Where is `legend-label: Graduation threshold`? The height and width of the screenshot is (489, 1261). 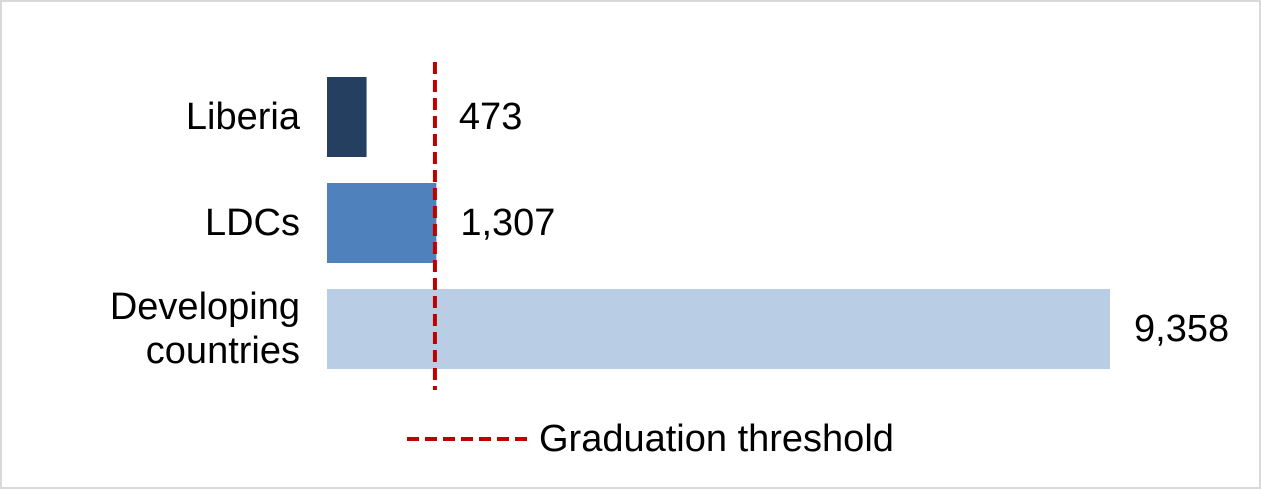 legend-label: Graduation threshold is located at coordinates (716, 439).